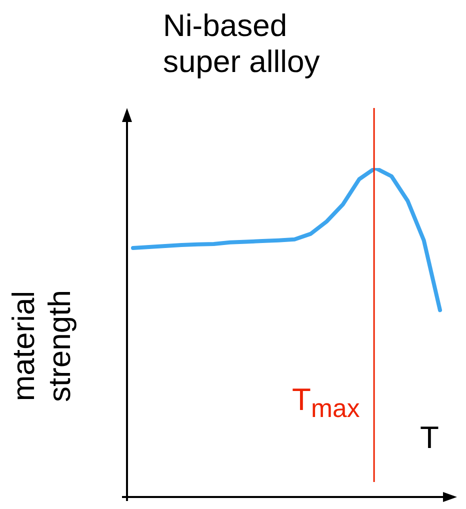  What do you see at coordinates (326, 404) in the screenshot?
I see `annotation: T$_{max}$` at bounding box center [326, 404].